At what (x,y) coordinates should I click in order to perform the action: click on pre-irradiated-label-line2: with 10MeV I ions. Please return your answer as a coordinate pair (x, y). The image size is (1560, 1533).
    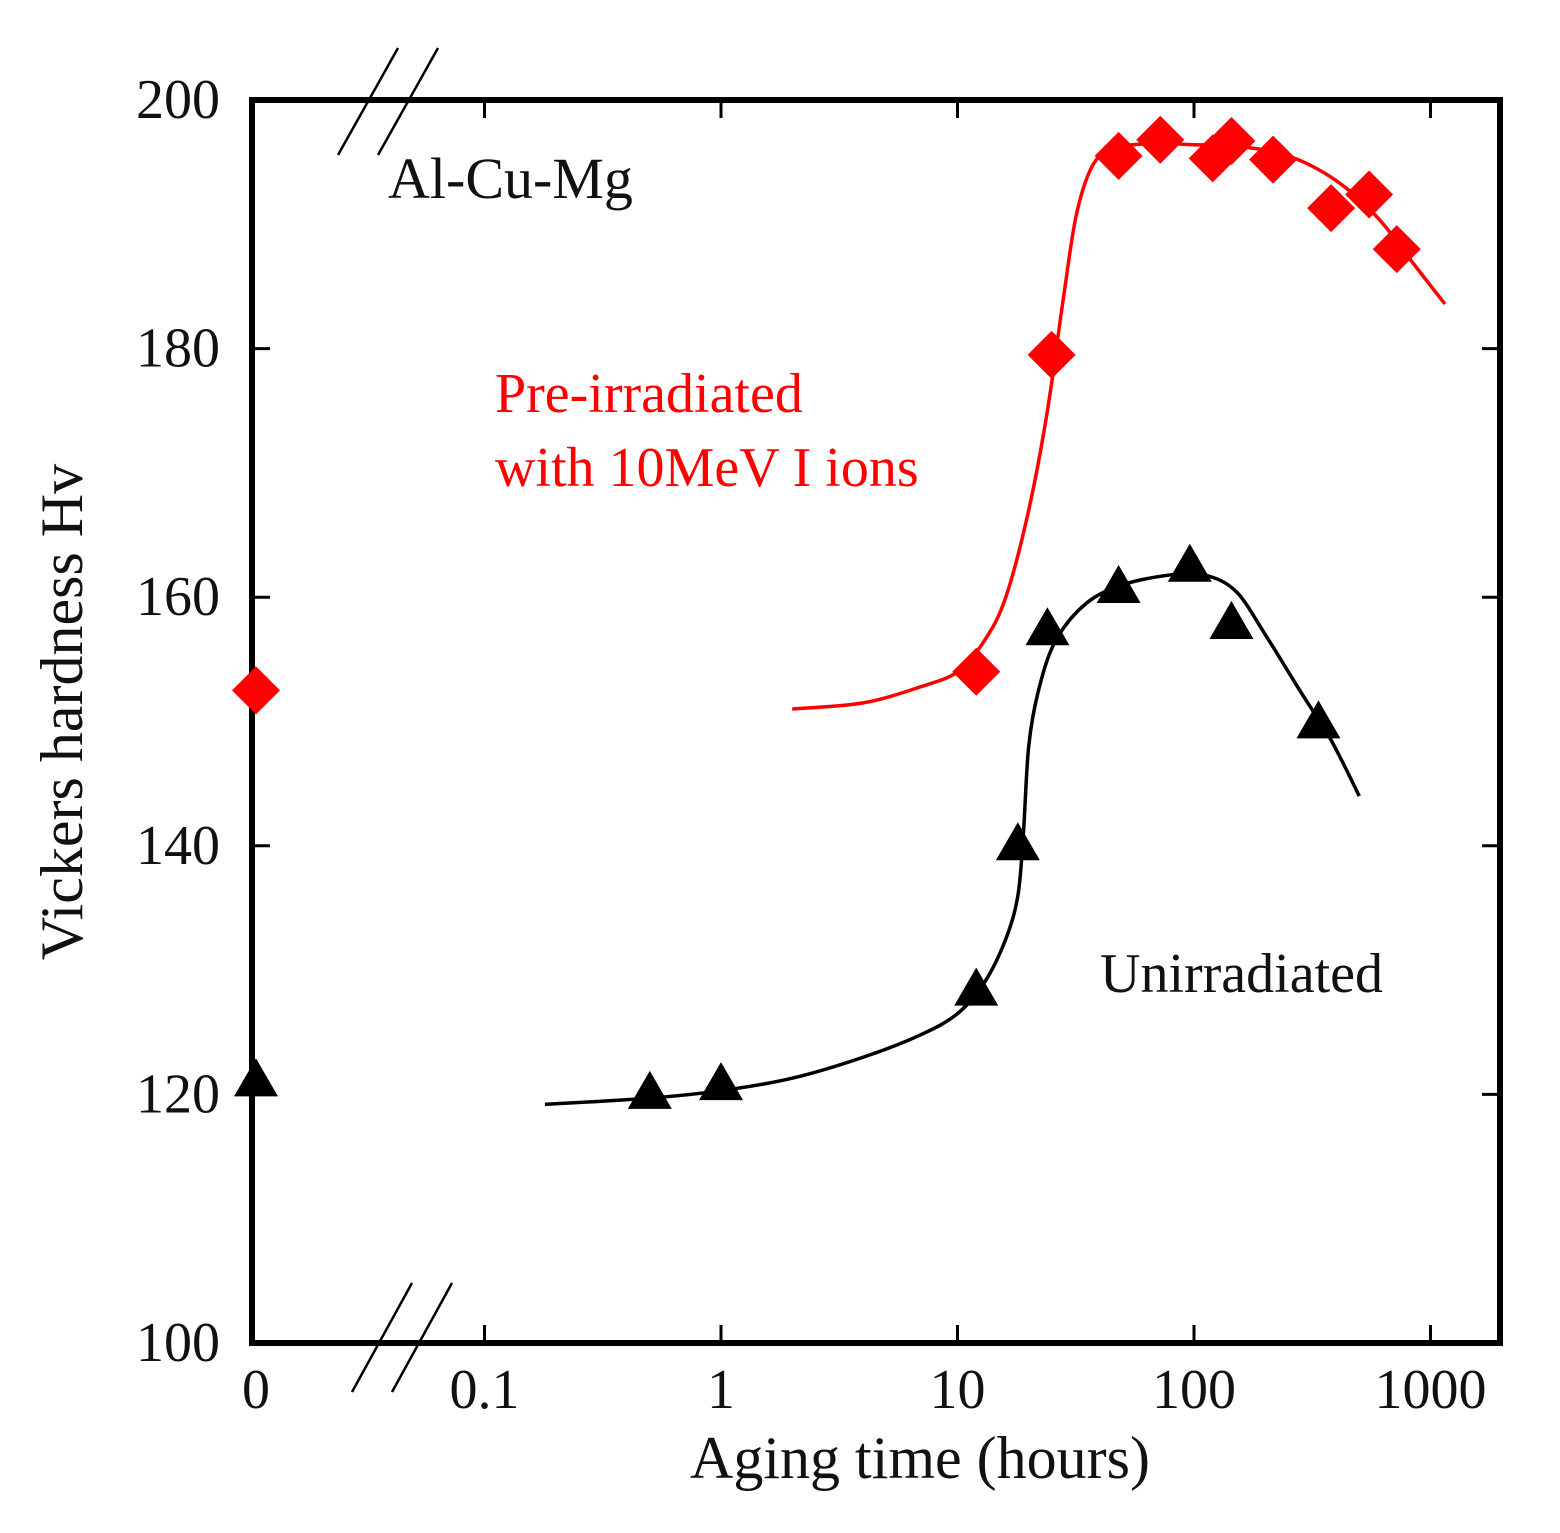
    Looking at the image, I should click on (707, 468).